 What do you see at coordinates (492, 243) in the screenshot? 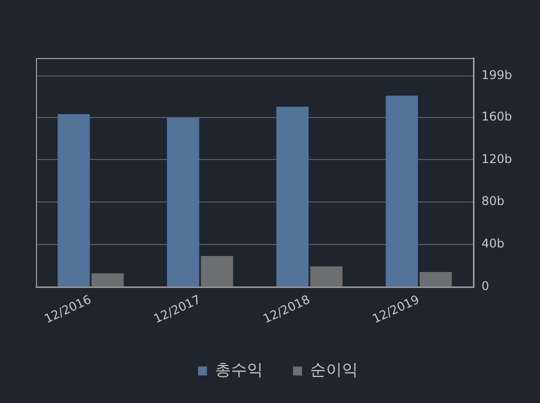
I see `y-tick-label: 40b` at bounding box center [492, 243].